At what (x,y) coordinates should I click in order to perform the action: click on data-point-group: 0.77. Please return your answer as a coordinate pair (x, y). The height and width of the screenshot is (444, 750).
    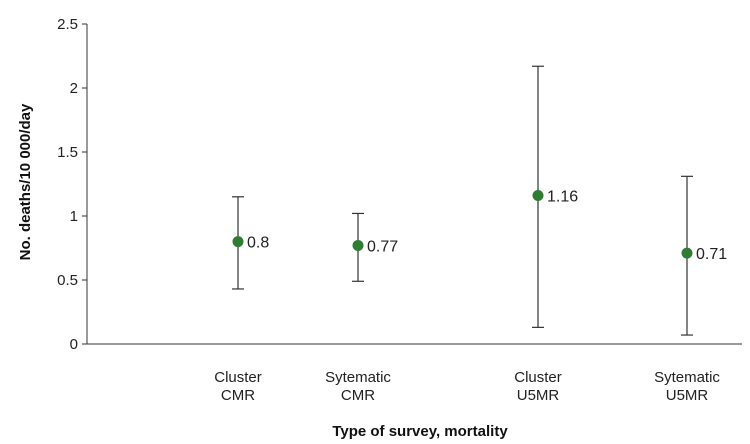
    Looking at the image, I should click on (375, 247).